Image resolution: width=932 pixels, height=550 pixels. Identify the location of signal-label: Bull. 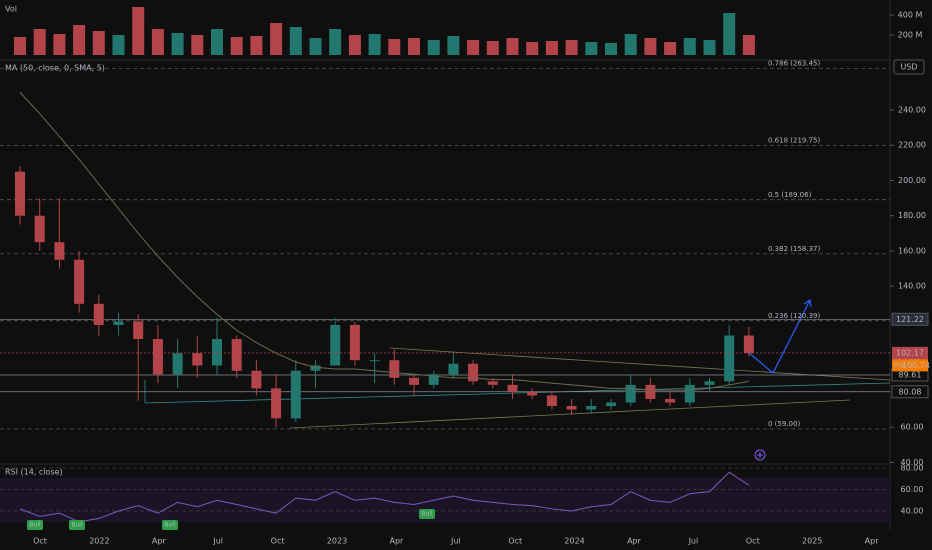
(77, 525).